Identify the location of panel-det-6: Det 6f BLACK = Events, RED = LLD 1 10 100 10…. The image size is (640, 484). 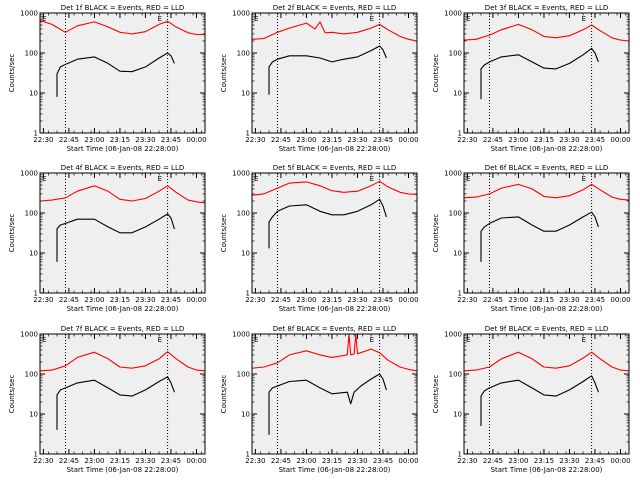
(531, 238).